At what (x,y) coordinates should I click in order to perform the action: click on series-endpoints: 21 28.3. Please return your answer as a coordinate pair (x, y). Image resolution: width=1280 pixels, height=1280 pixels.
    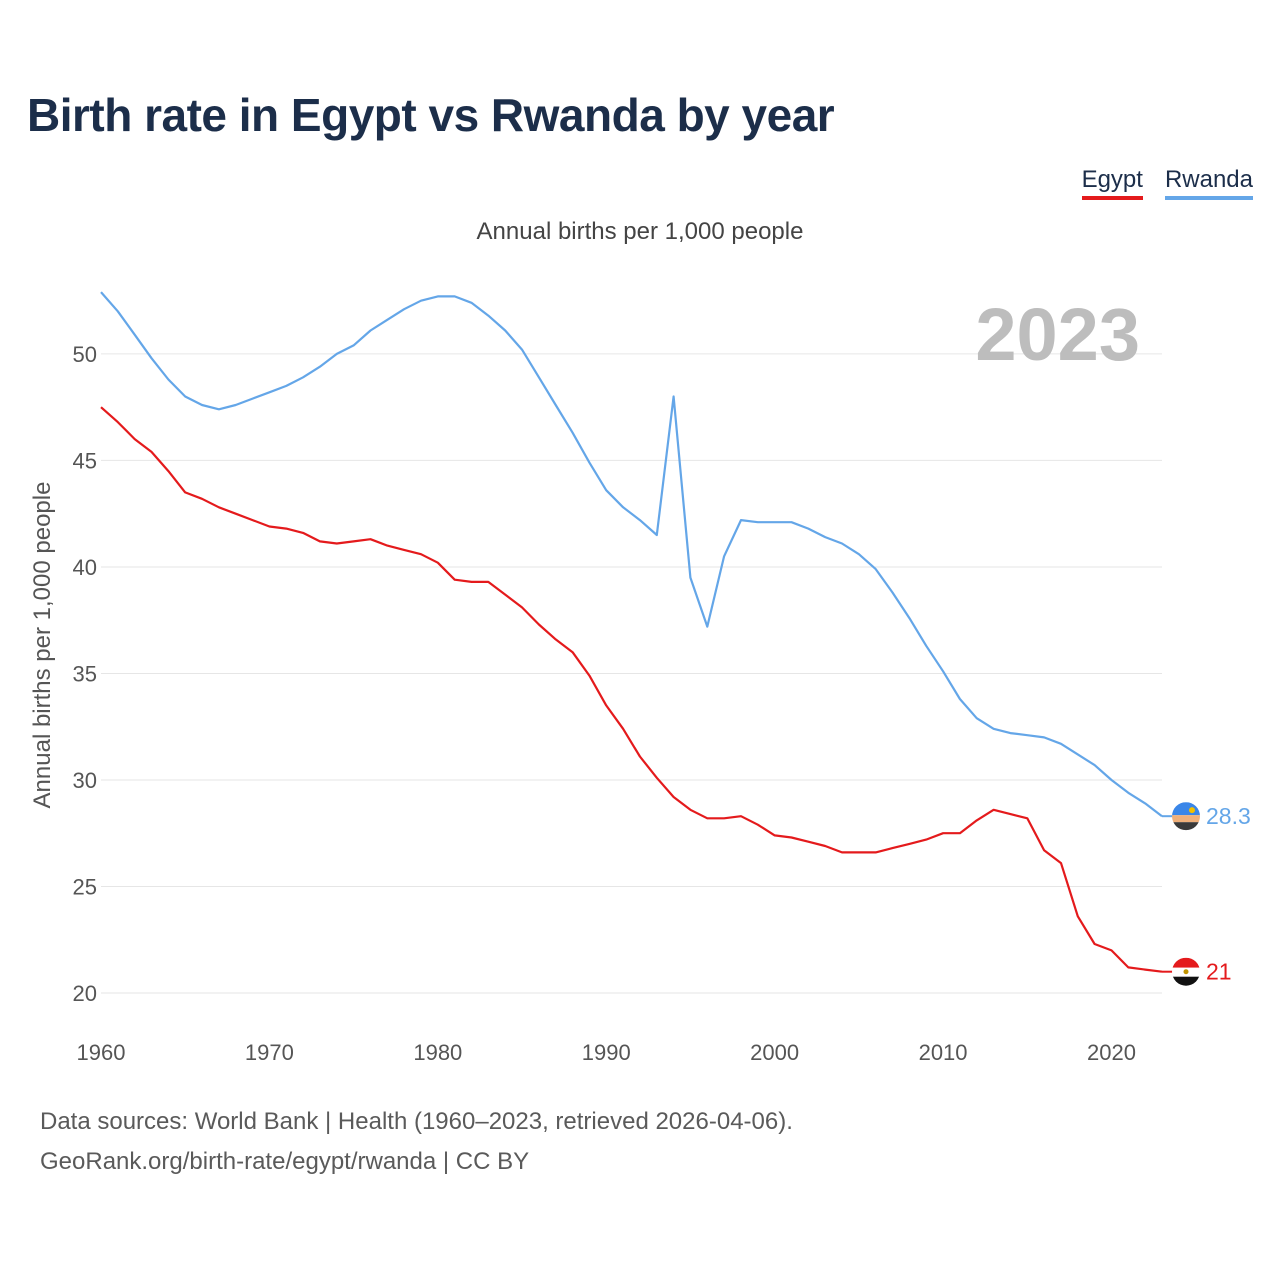
    Looking at the image, I should click on (1211, 894).